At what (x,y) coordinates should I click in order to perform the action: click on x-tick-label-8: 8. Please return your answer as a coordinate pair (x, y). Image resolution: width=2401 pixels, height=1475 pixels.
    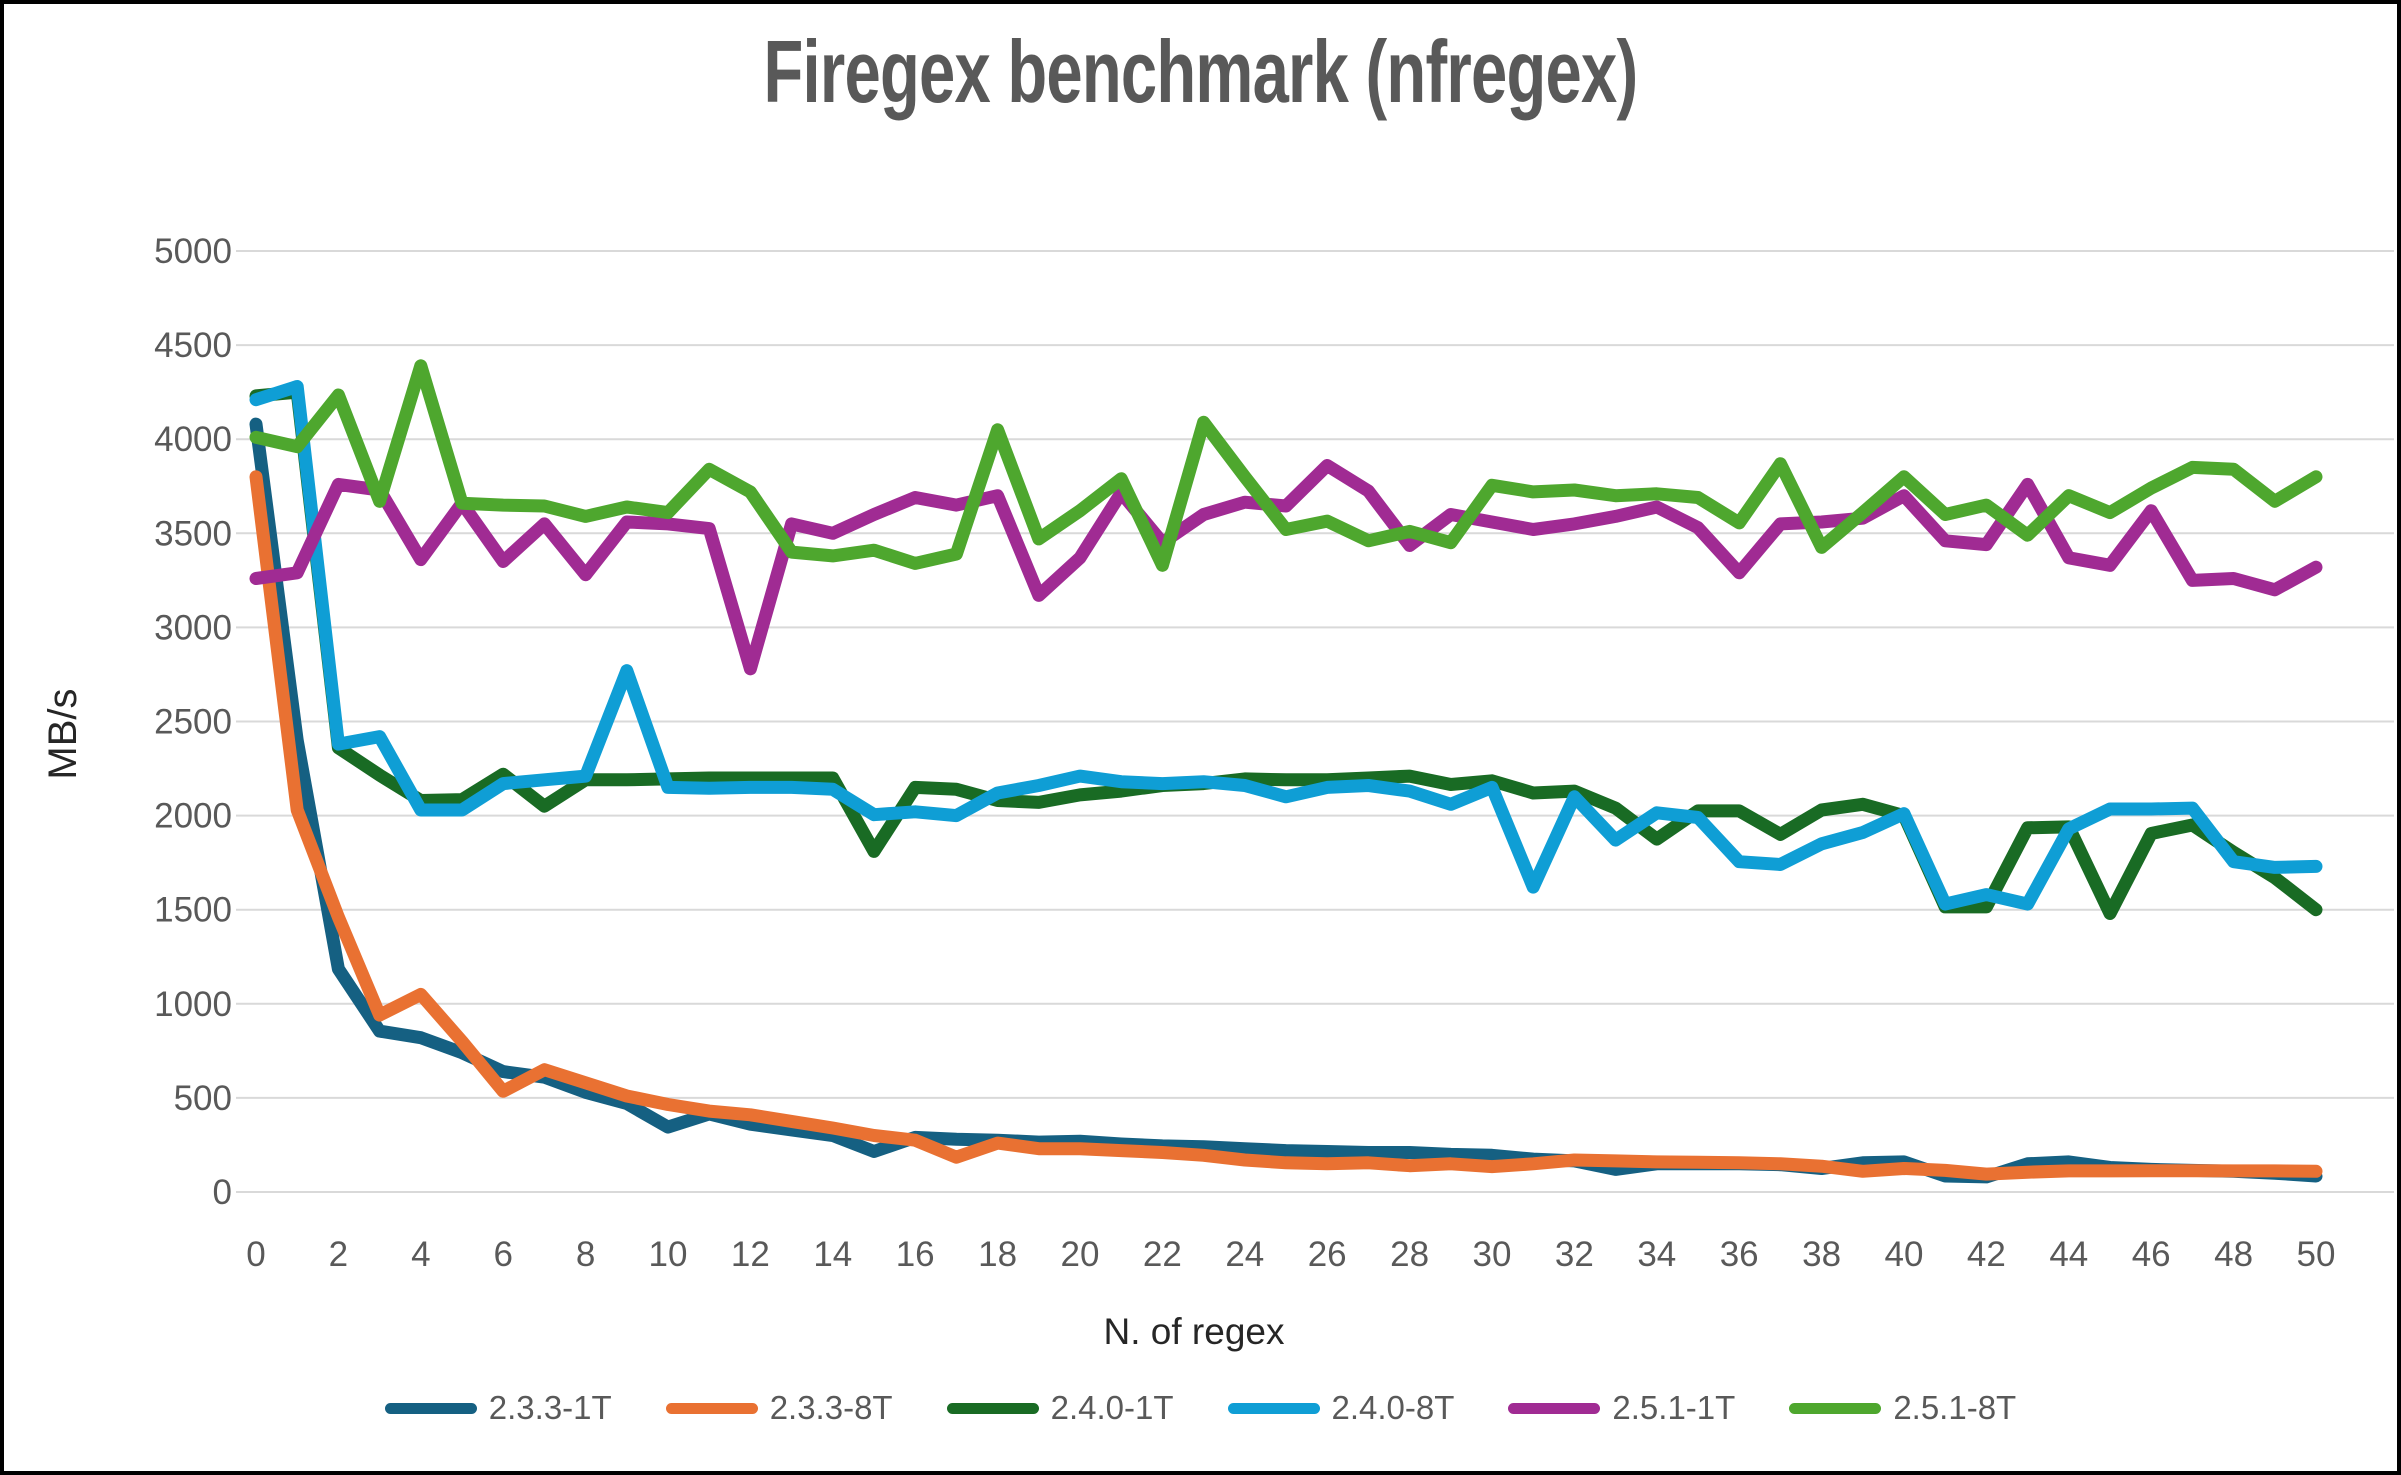
    Looking at the image, I should click on (585, 1254).